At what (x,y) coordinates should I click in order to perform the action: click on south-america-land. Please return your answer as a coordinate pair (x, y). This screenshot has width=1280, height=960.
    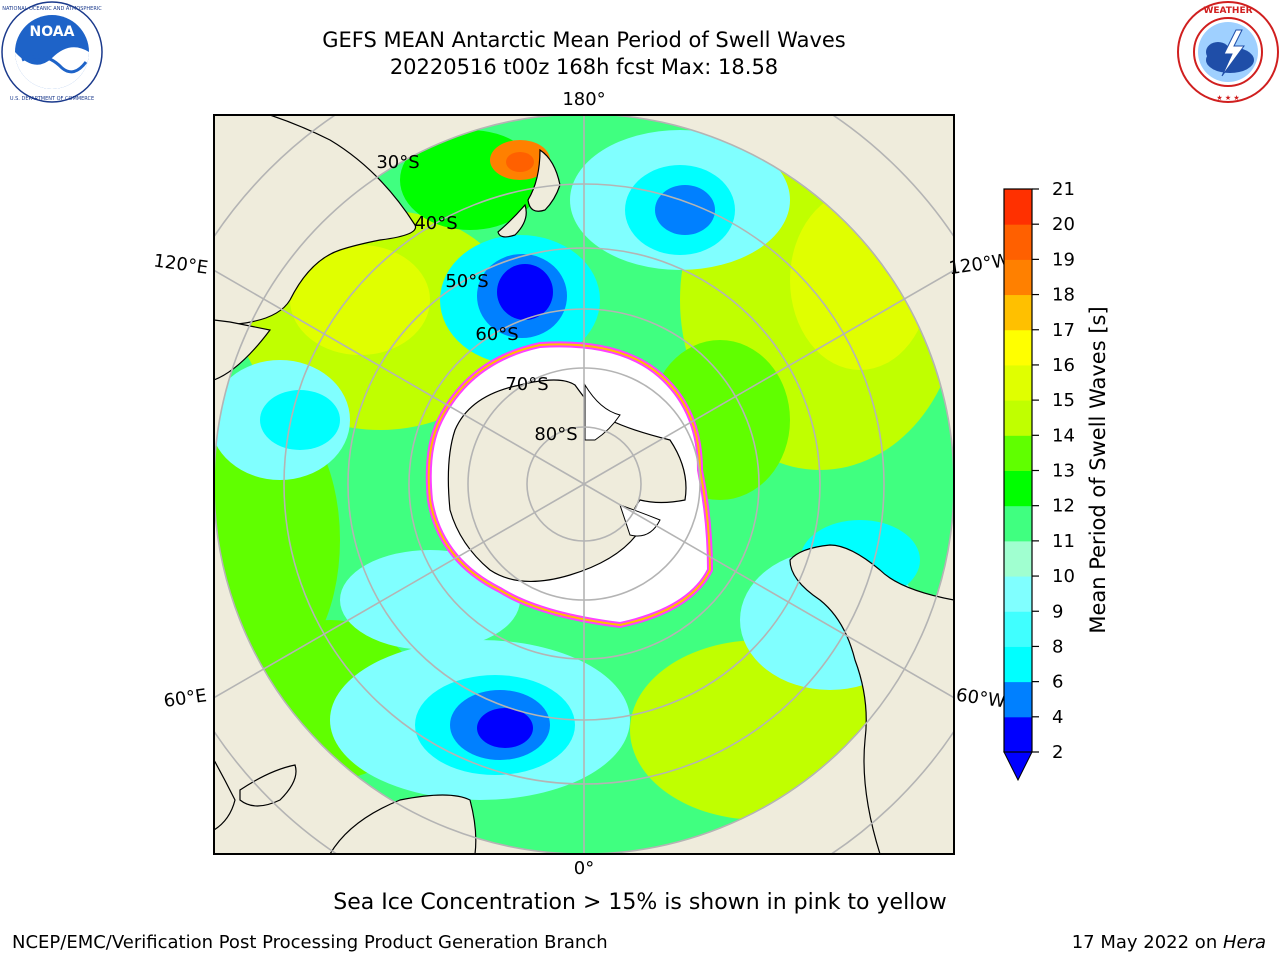
    Looking at the image, I should click on (871, 699).